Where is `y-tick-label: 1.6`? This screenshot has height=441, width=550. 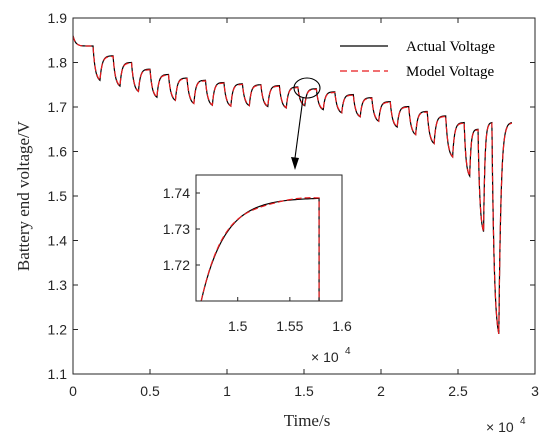 y-tick-label: 1.6 is located at coordinates (58, 152).